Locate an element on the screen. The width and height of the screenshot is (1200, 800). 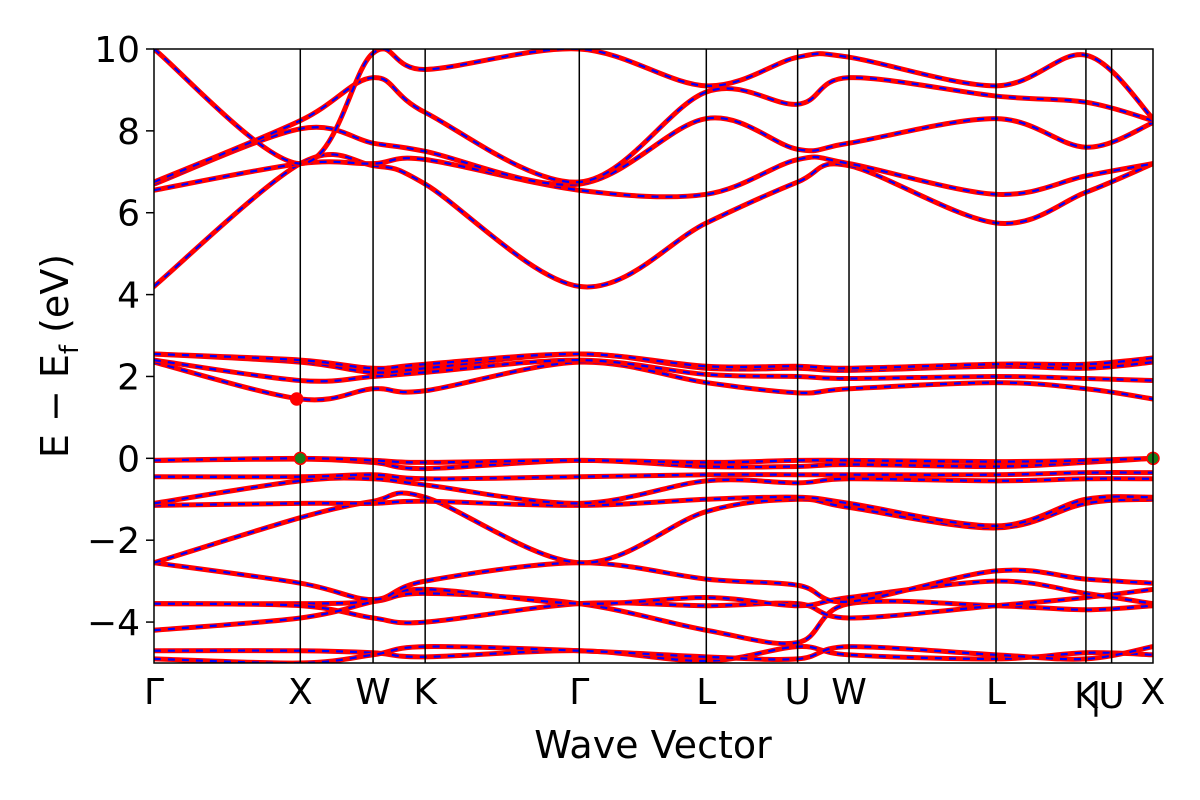
band-12-blue-dashed is located at coordinates (653, 460).